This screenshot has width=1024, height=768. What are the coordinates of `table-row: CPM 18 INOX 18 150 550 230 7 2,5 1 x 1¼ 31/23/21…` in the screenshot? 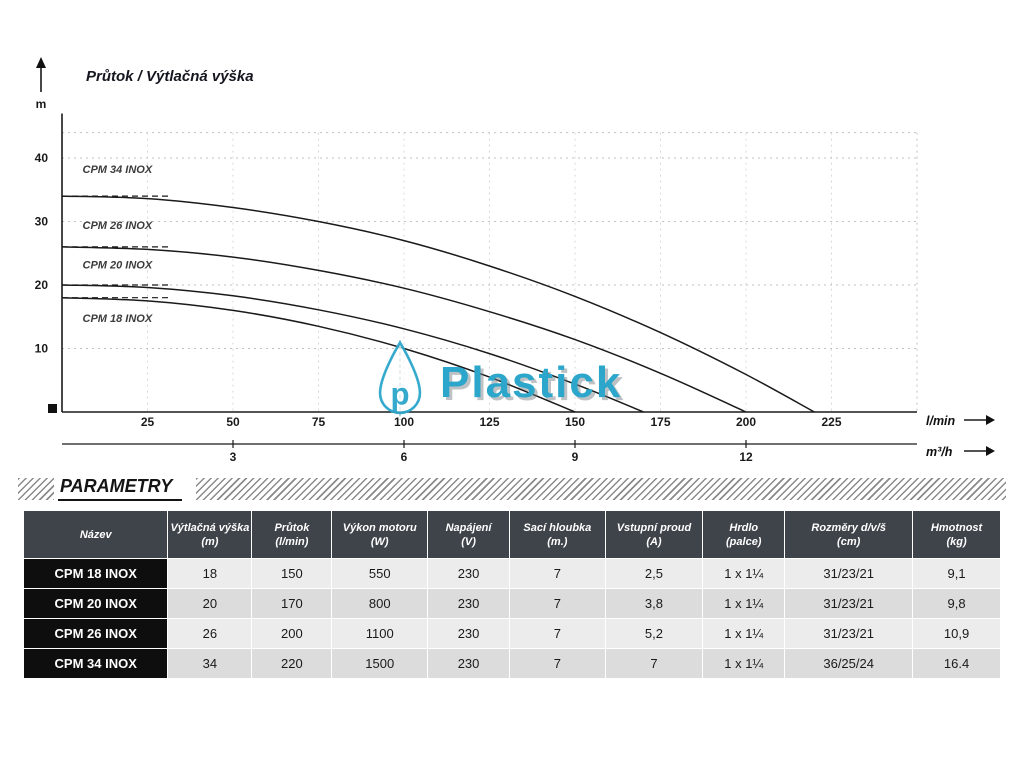 It's located at (511, 573).